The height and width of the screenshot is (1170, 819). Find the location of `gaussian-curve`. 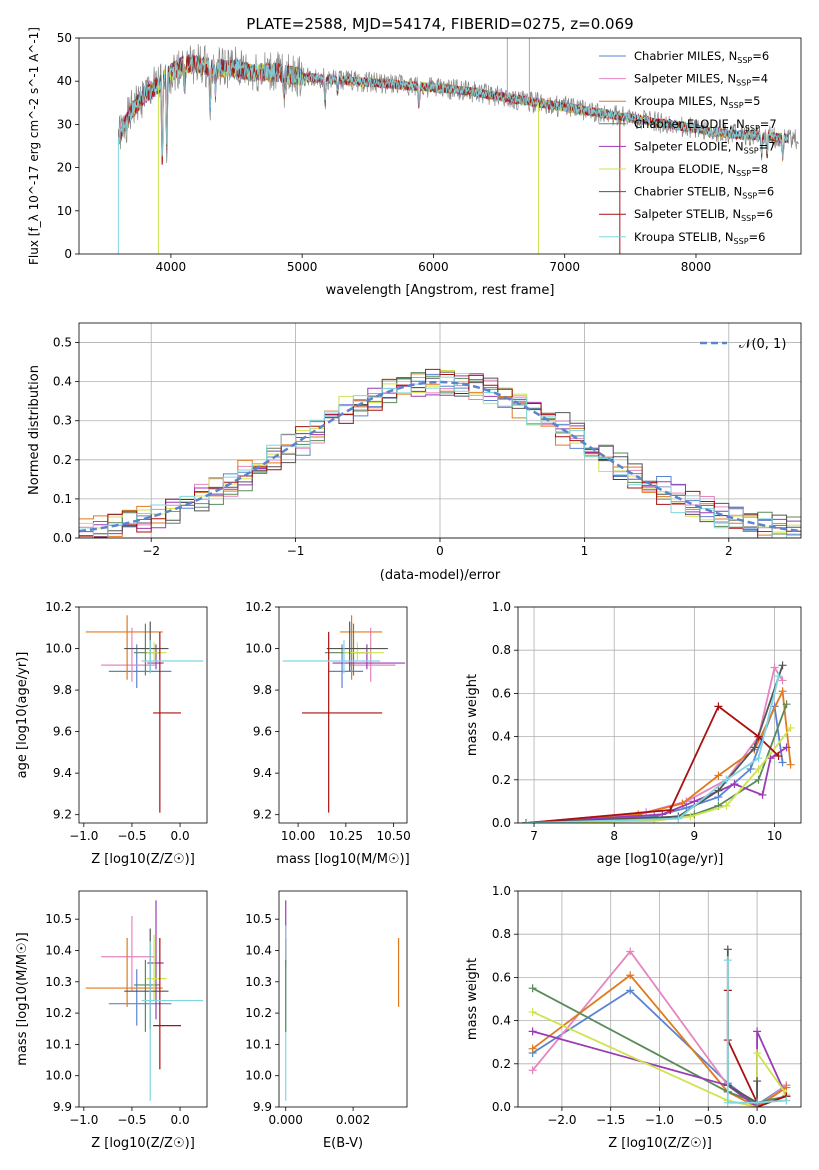

gaussian-curve is located at coordinates (440, 456).